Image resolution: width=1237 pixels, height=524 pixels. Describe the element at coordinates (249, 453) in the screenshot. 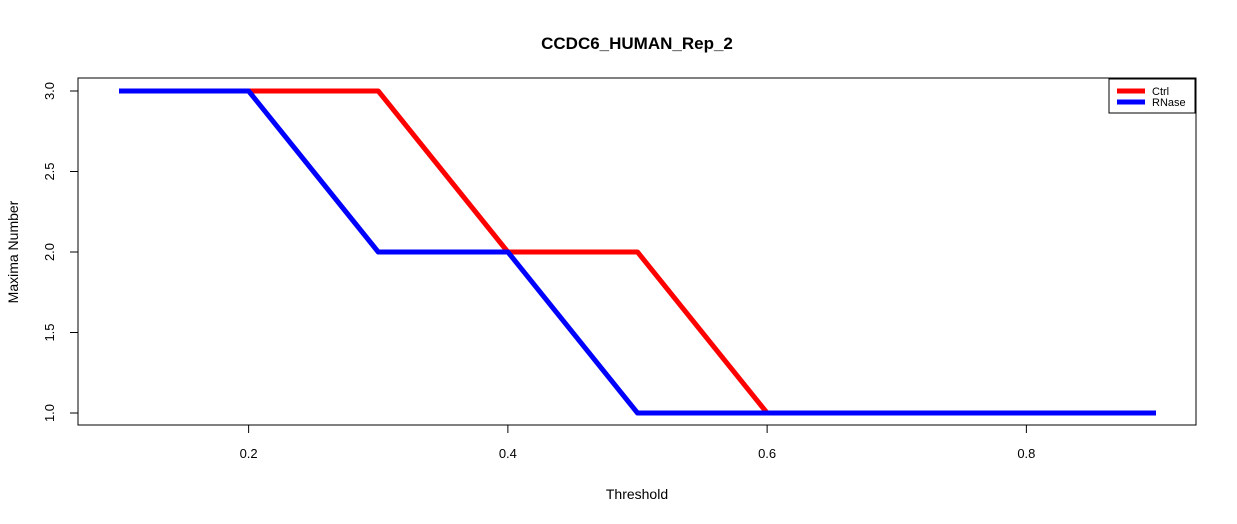

I see `x-tick-label: 0.2` at that location.